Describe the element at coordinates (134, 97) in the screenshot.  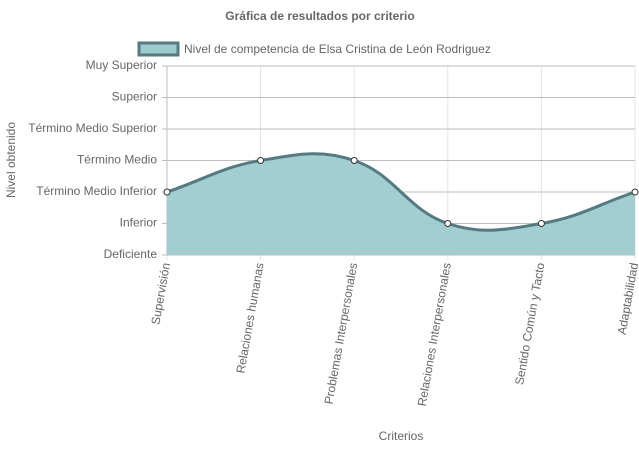
I see `y-tick-label: Superior` at that location.